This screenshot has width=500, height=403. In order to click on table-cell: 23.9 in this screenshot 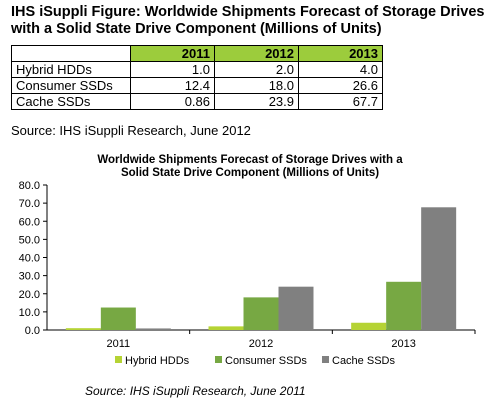, I will do `click(256, 101)`.